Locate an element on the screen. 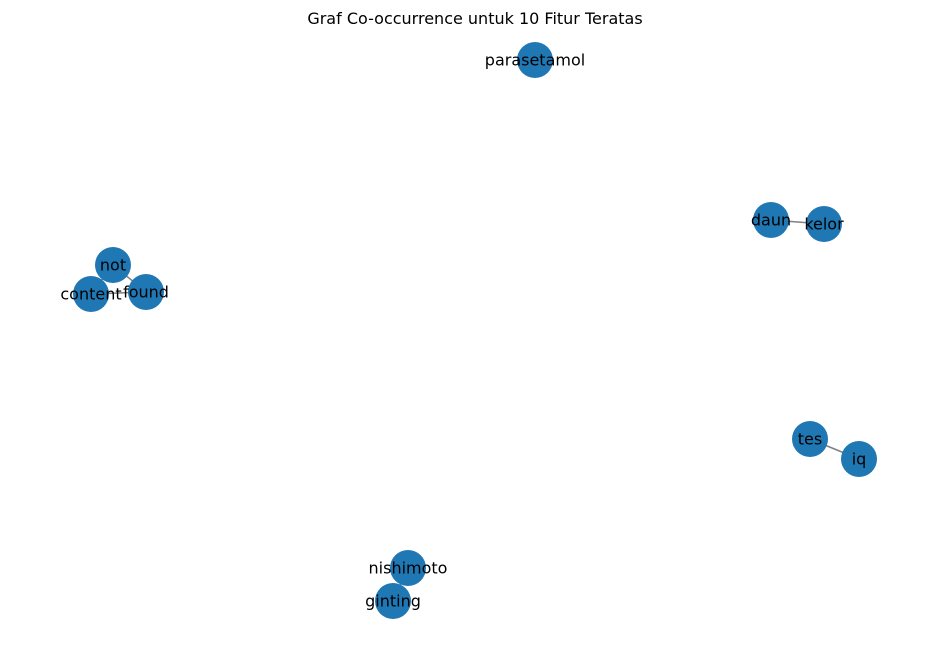 The height and width of the screenshot is (658, 950). node-kelor is located at coordinates (824, 224).